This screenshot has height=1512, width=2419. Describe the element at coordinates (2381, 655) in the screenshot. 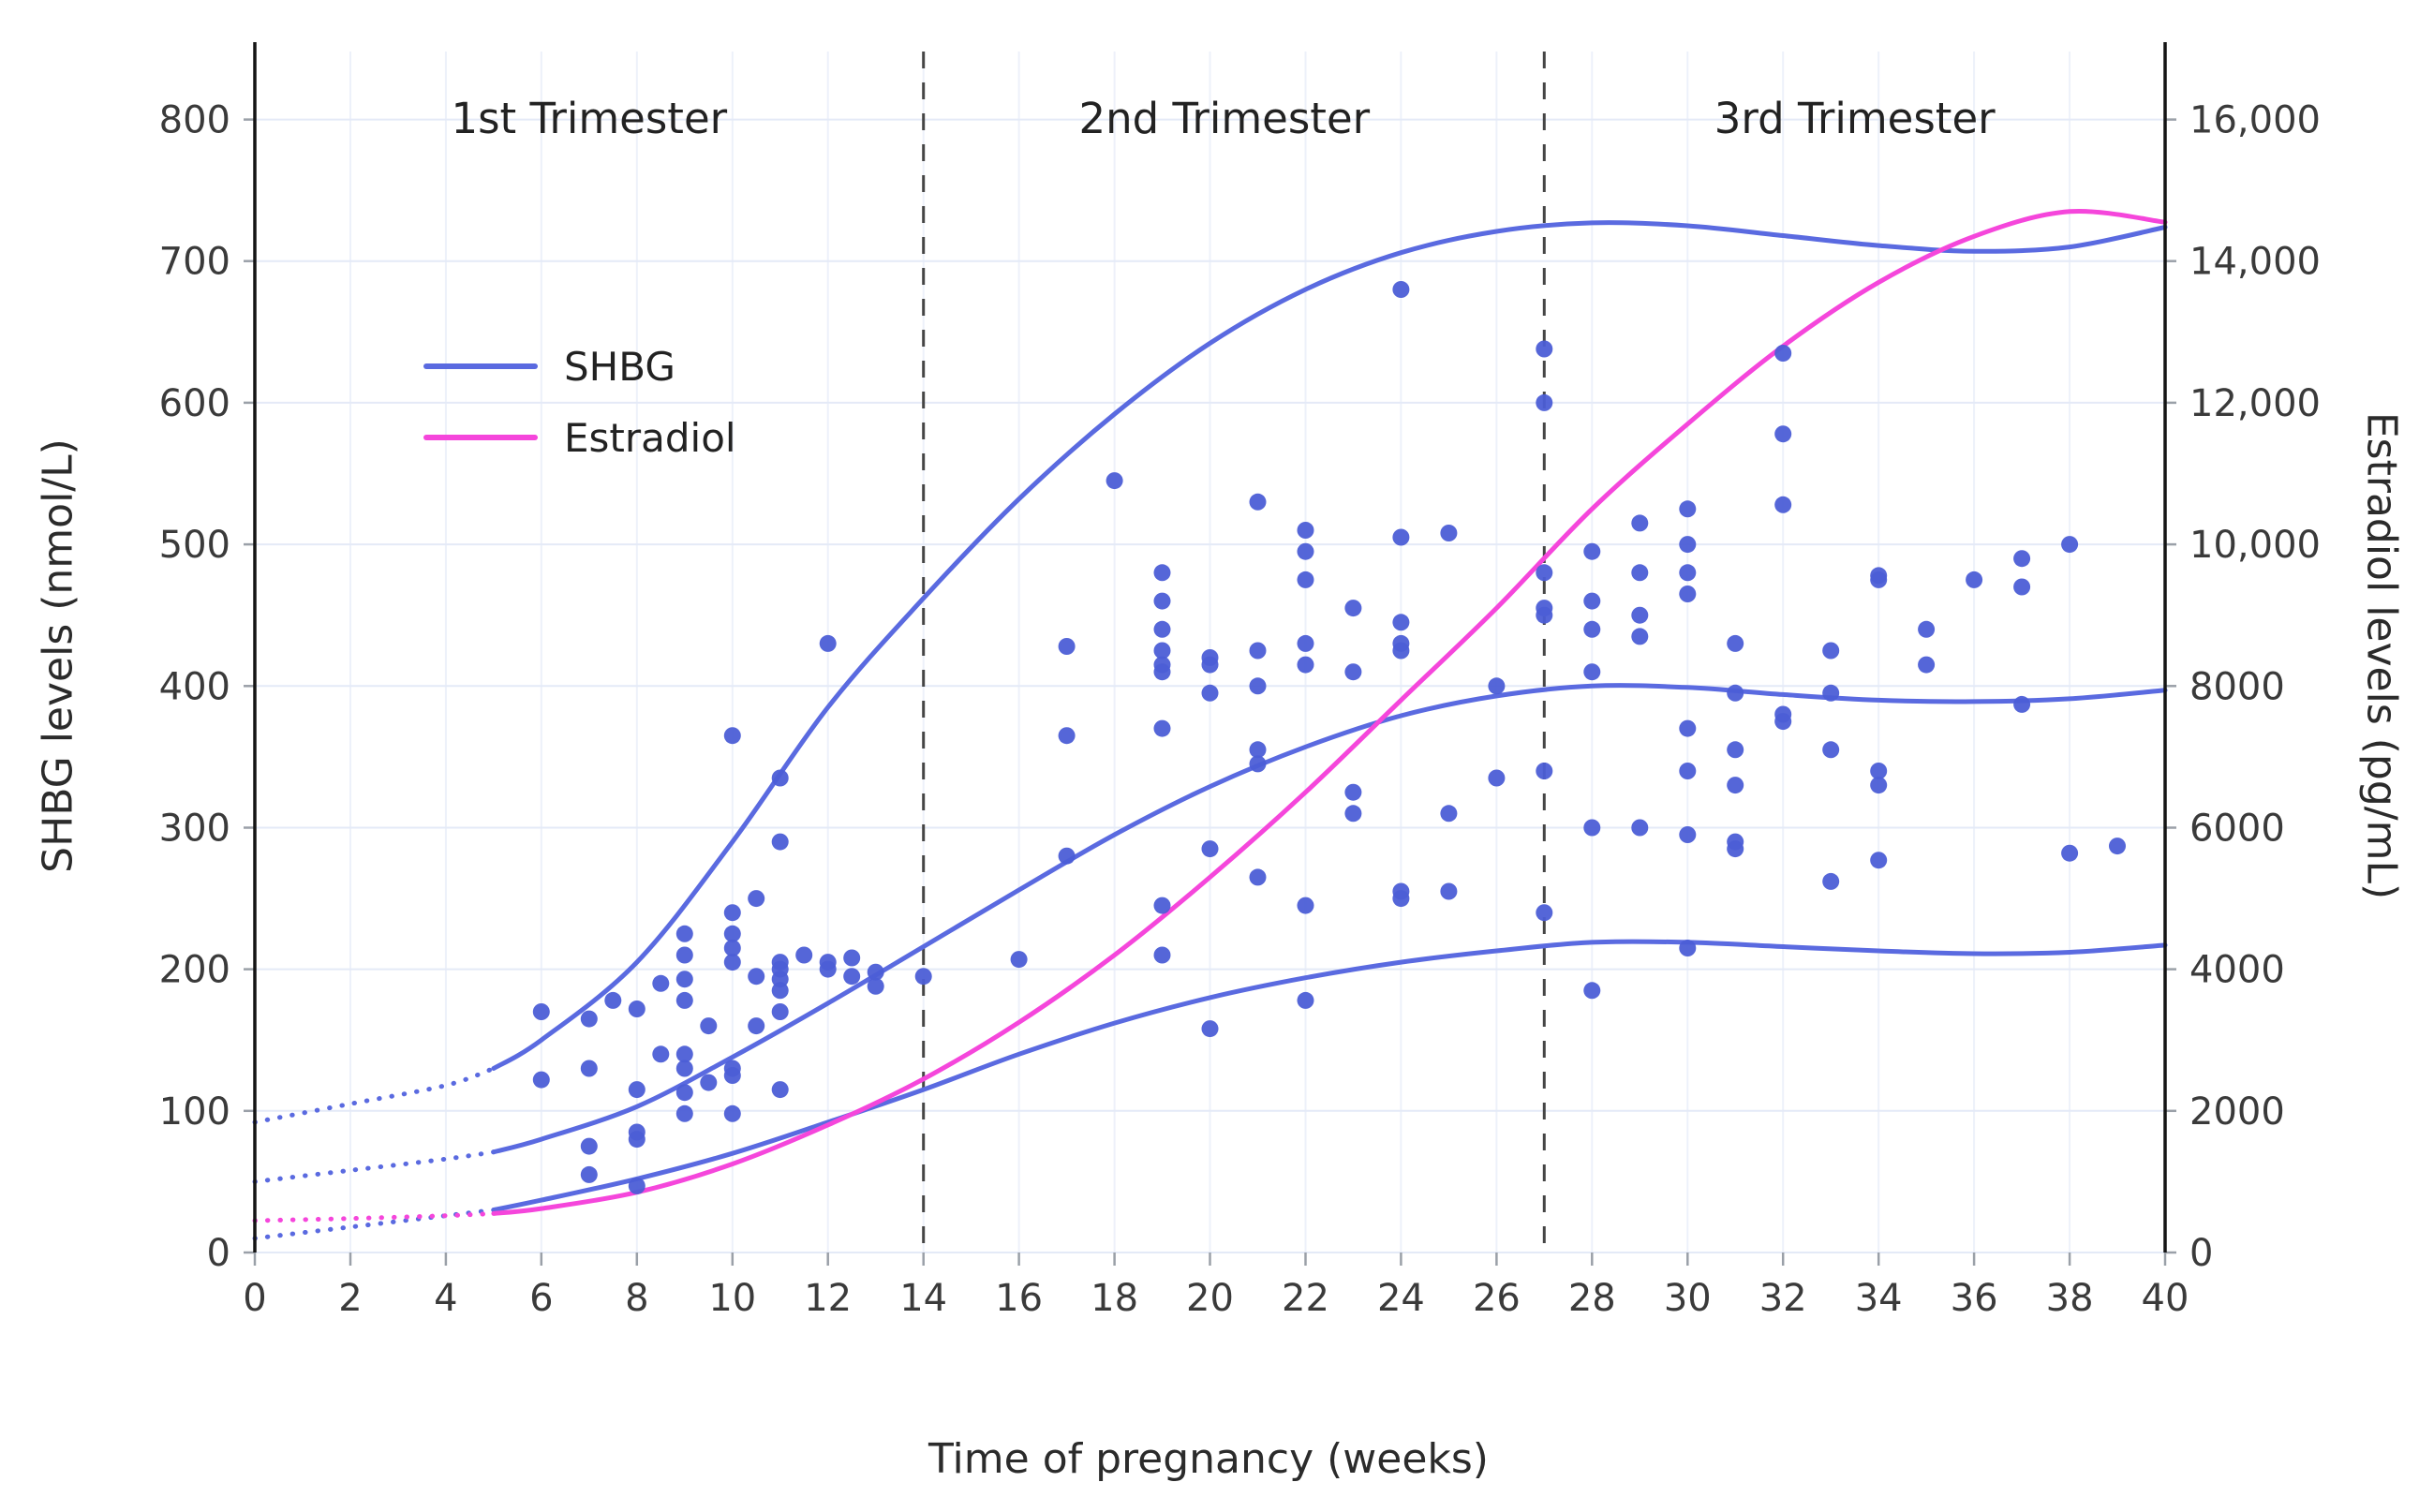

I see `right-axis-title: Estradiol levels (pg/mL)` at that location.